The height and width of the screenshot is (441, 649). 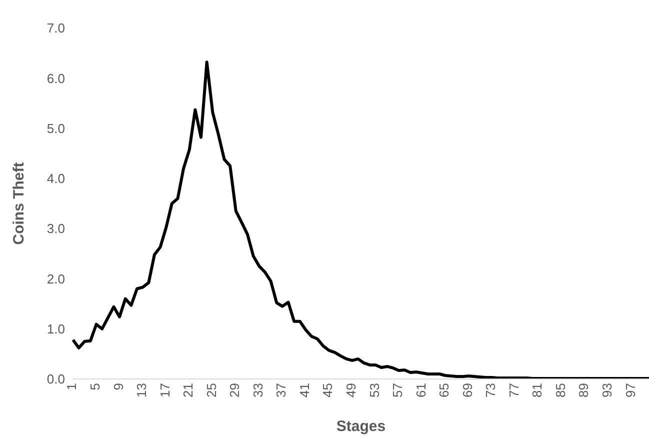 What do you see at coordinates (234, 390) in the screenshot?
I see `x-tick-label: 29` at bounding box center [234, 390].